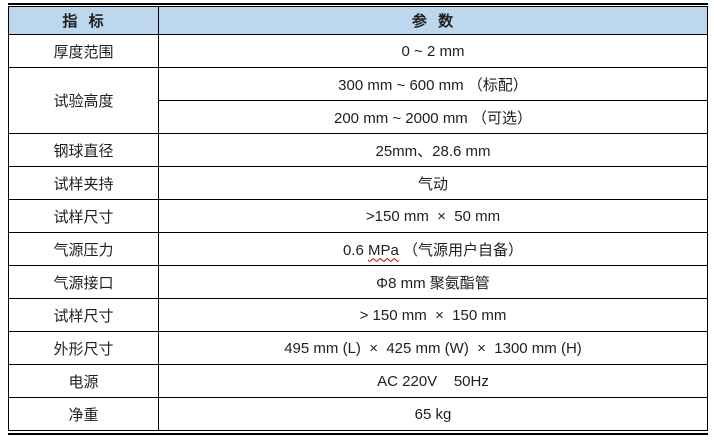 The height and width of the screenshot is (444, 714). What do you see at coordinates (355, 250) in the screenshot?
I see `pressure-value: 0.6` at bounding box center [355, 250].